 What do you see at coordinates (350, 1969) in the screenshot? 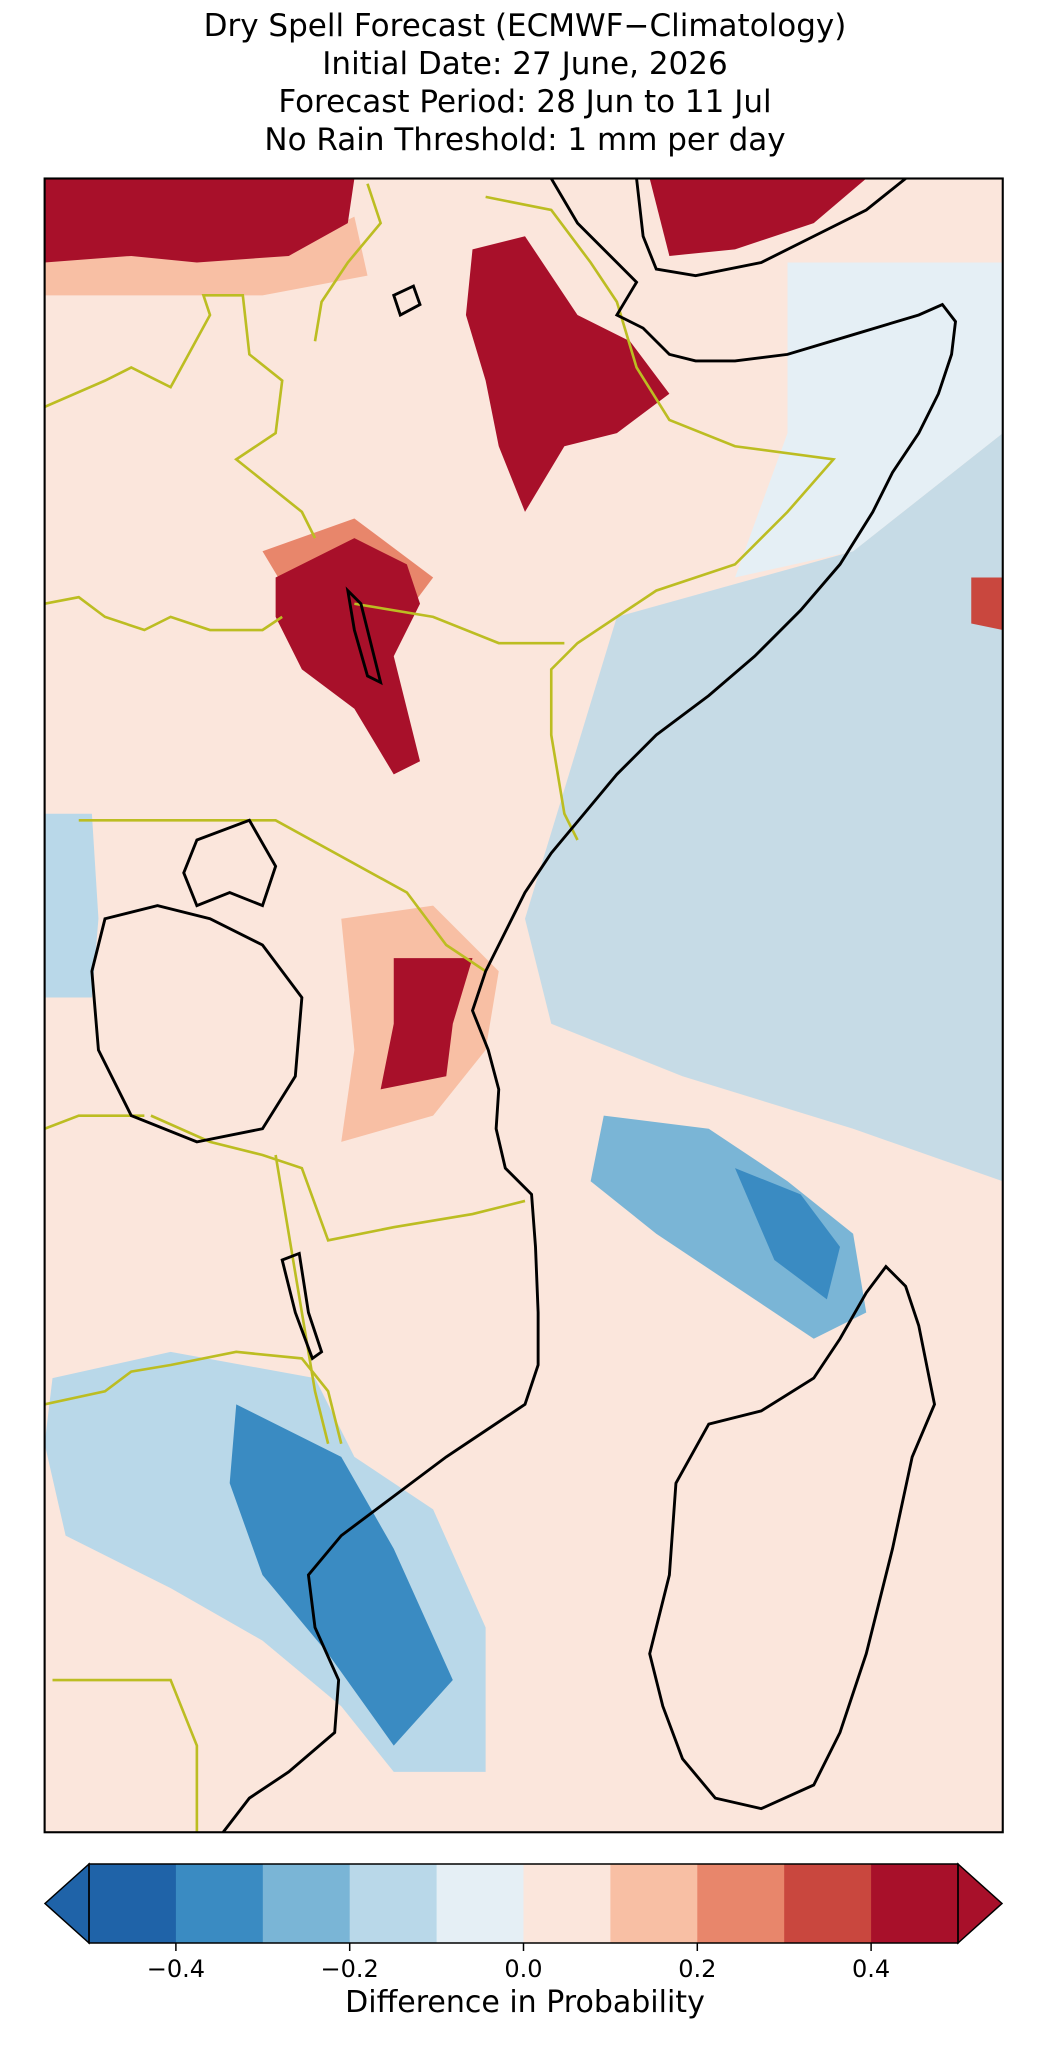
I see `colorbar-tick-label: −0.2` at bounding box center [350, 1969].